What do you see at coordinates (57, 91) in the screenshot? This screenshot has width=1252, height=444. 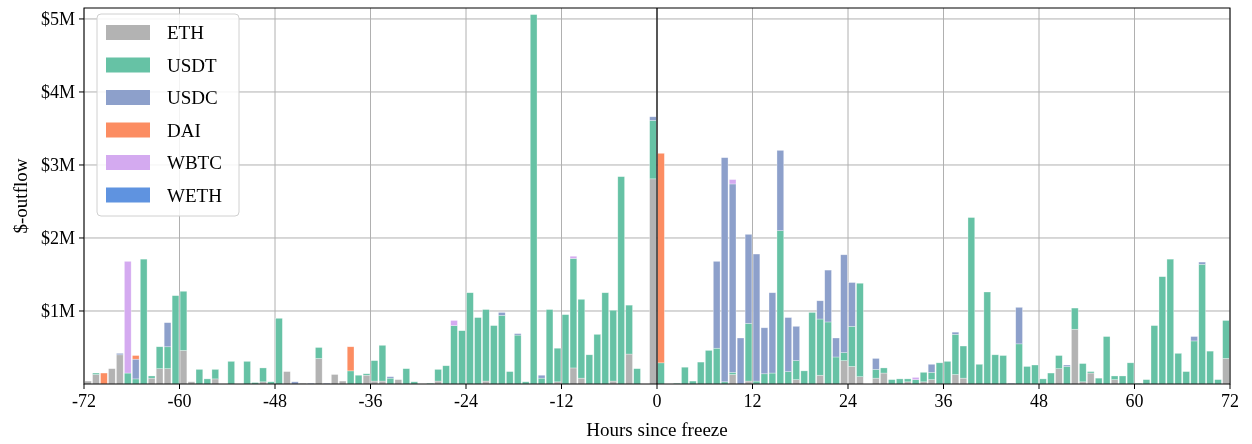 I see `y-tick-label: $4M` at bounding box center [57, 91].